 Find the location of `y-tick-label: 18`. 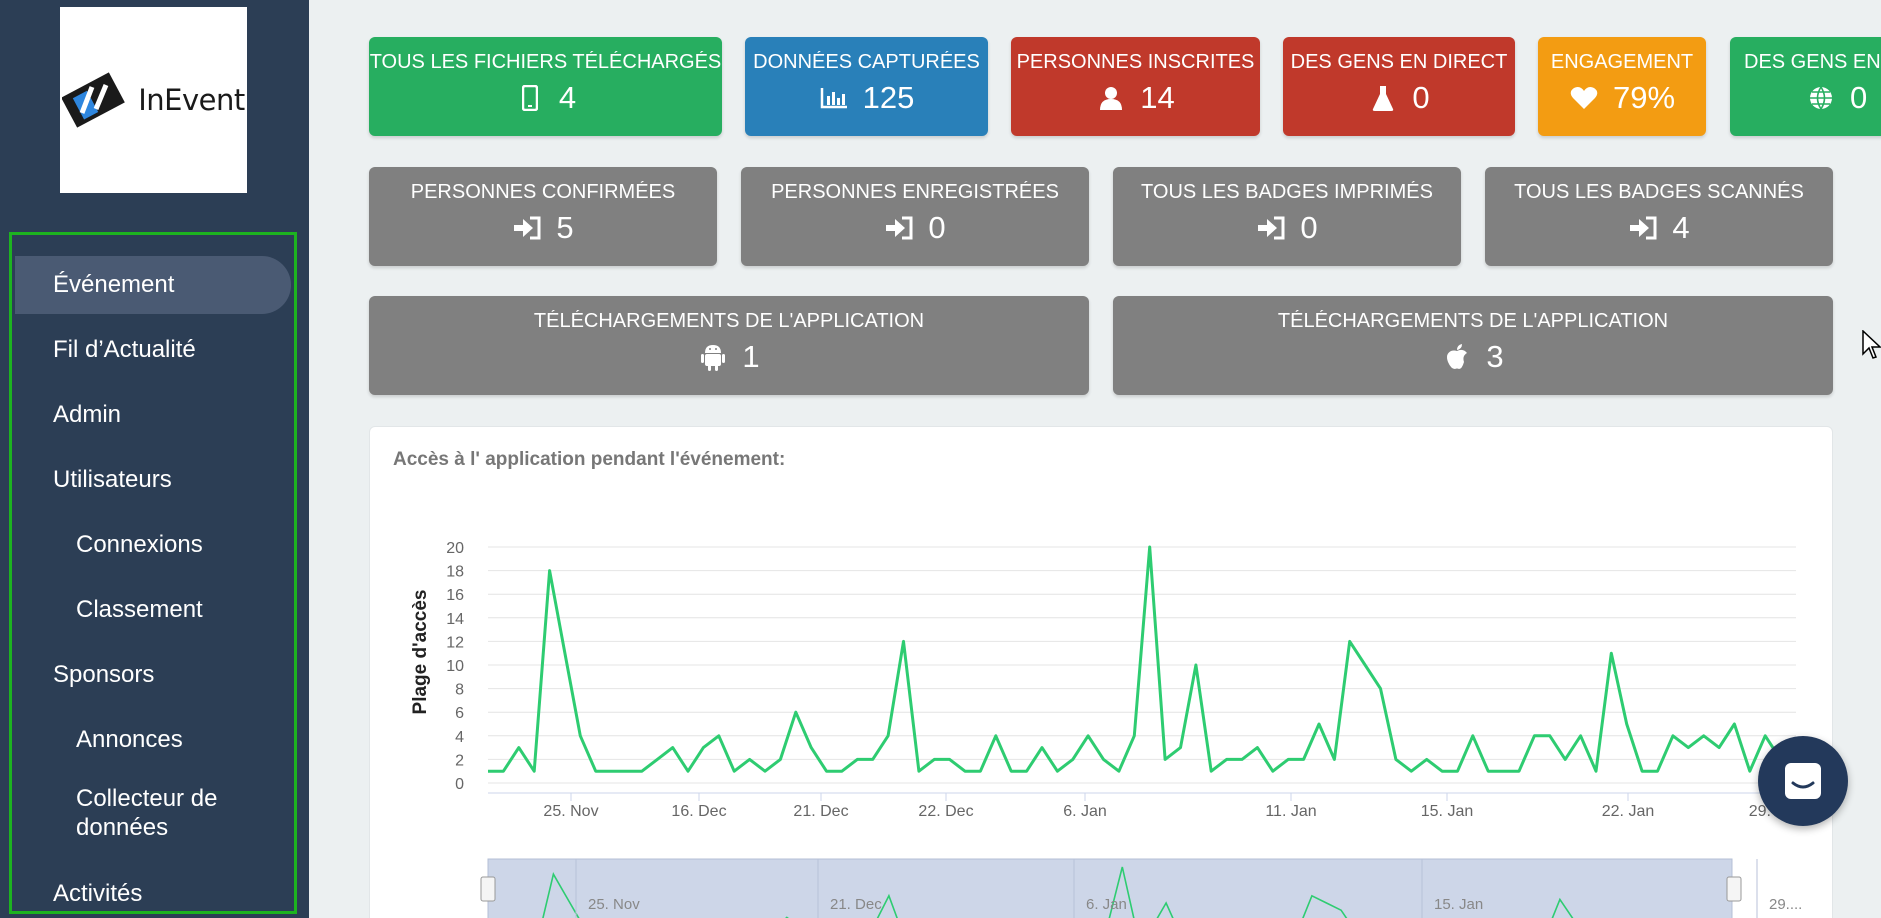

y-tick-label: 18 is located at coordinates (455, 572).